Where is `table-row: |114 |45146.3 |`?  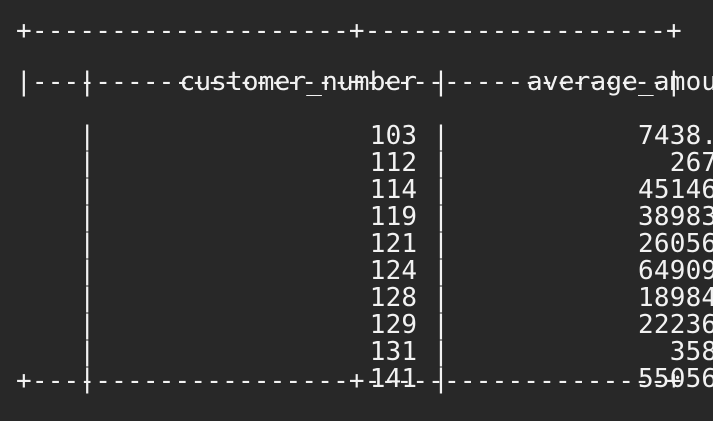 table-row: |114 |45146.3 | is located at coordinates (356, 163).